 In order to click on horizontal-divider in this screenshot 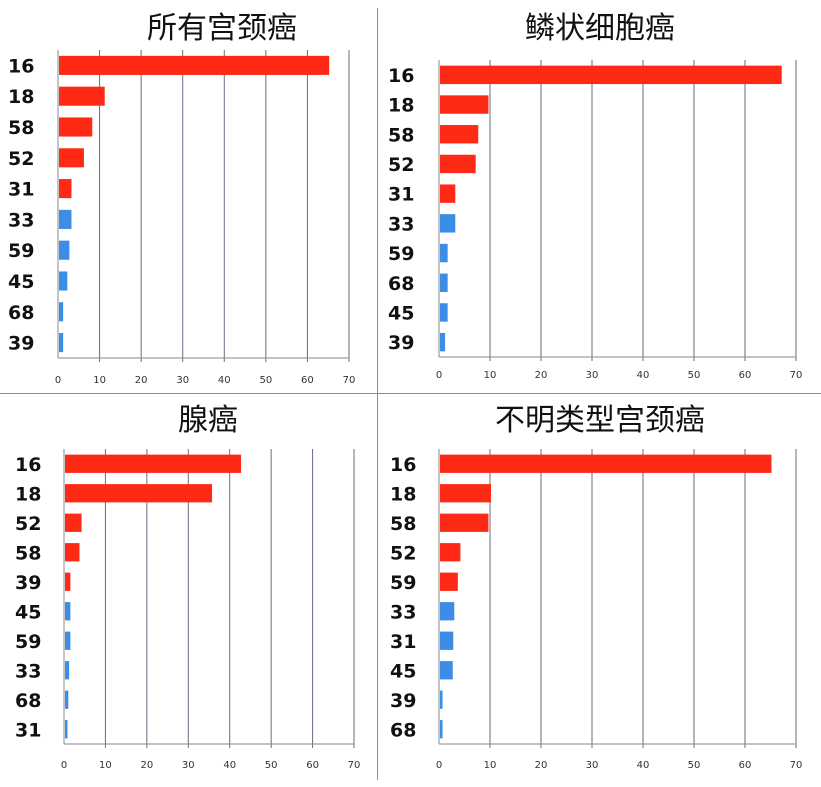, I will do `click(410, 393)`.